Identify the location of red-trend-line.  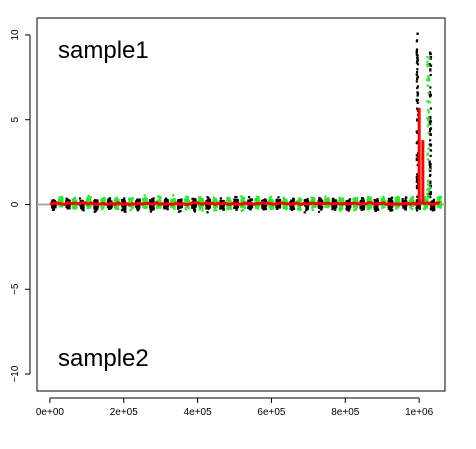
(245, 203).